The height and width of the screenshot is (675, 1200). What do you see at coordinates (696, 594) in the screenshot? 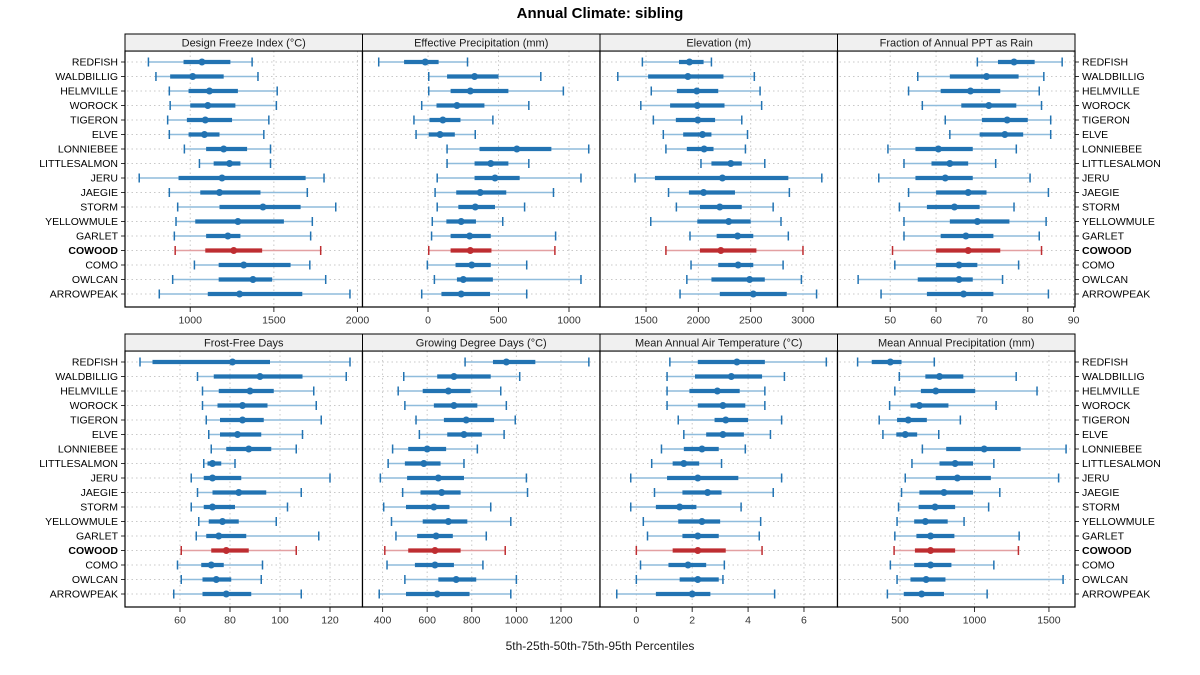
I see `percentile-row-arrowpeak` at bounding box center [696, 594].